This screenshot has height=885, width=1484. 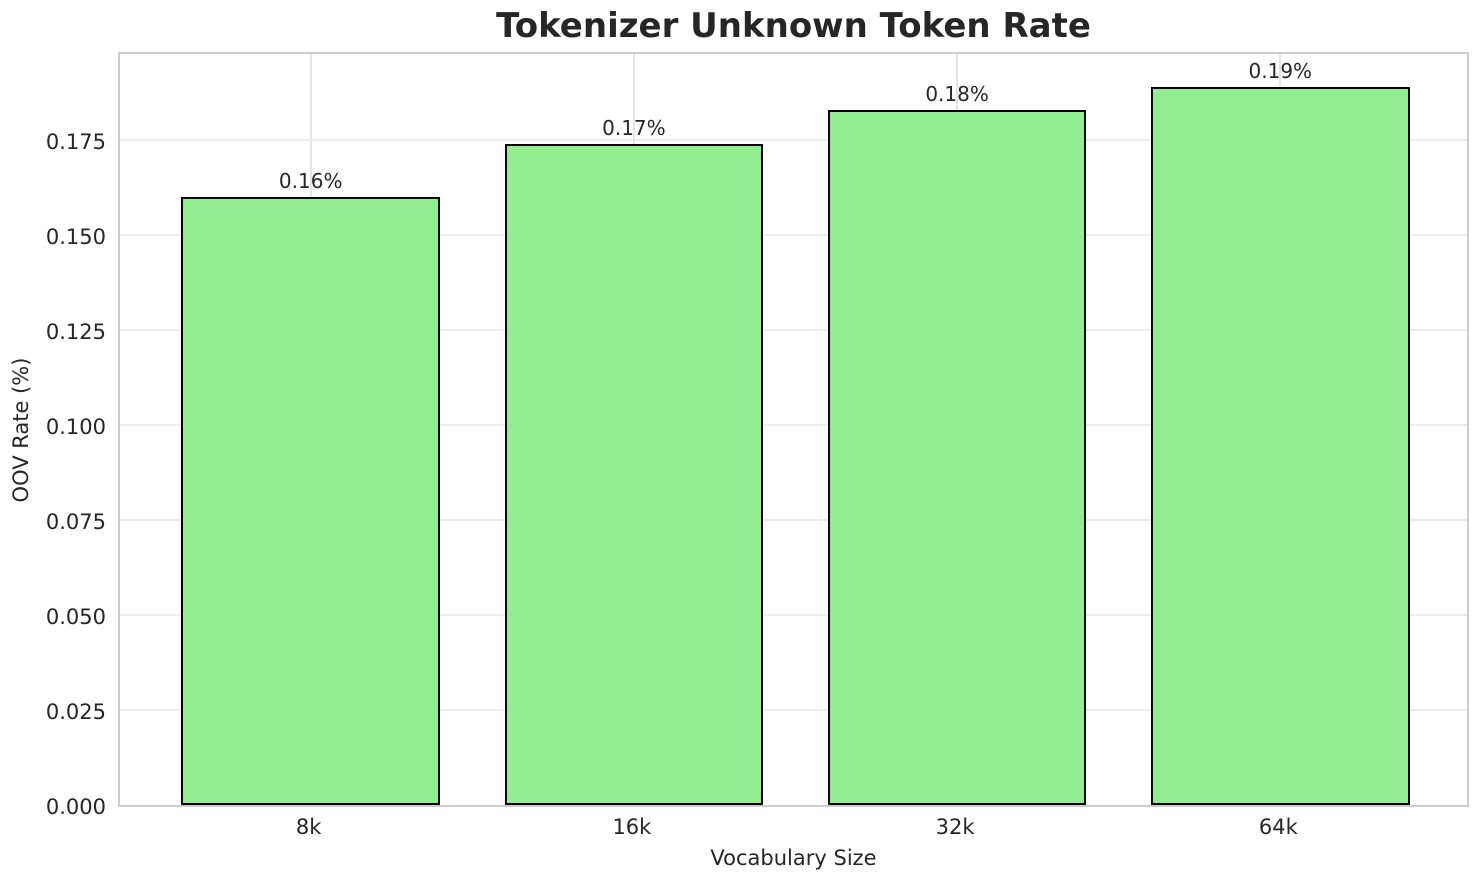 I want to click on x-tick-label: 8k, so click(x=308, y=827).